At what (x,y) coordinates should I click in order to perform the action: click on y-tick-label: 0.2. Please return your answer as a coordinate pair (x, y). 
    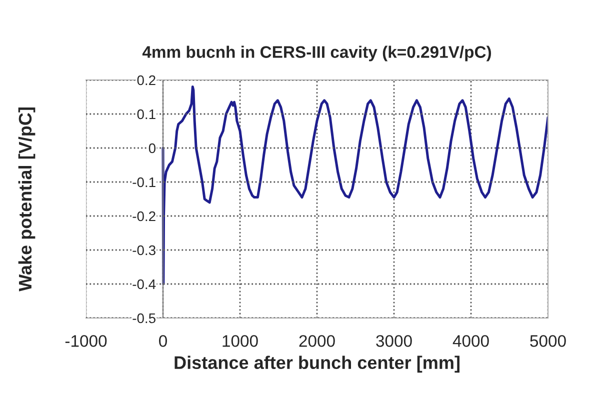
    Looking at the image, I should click on (146, 80).